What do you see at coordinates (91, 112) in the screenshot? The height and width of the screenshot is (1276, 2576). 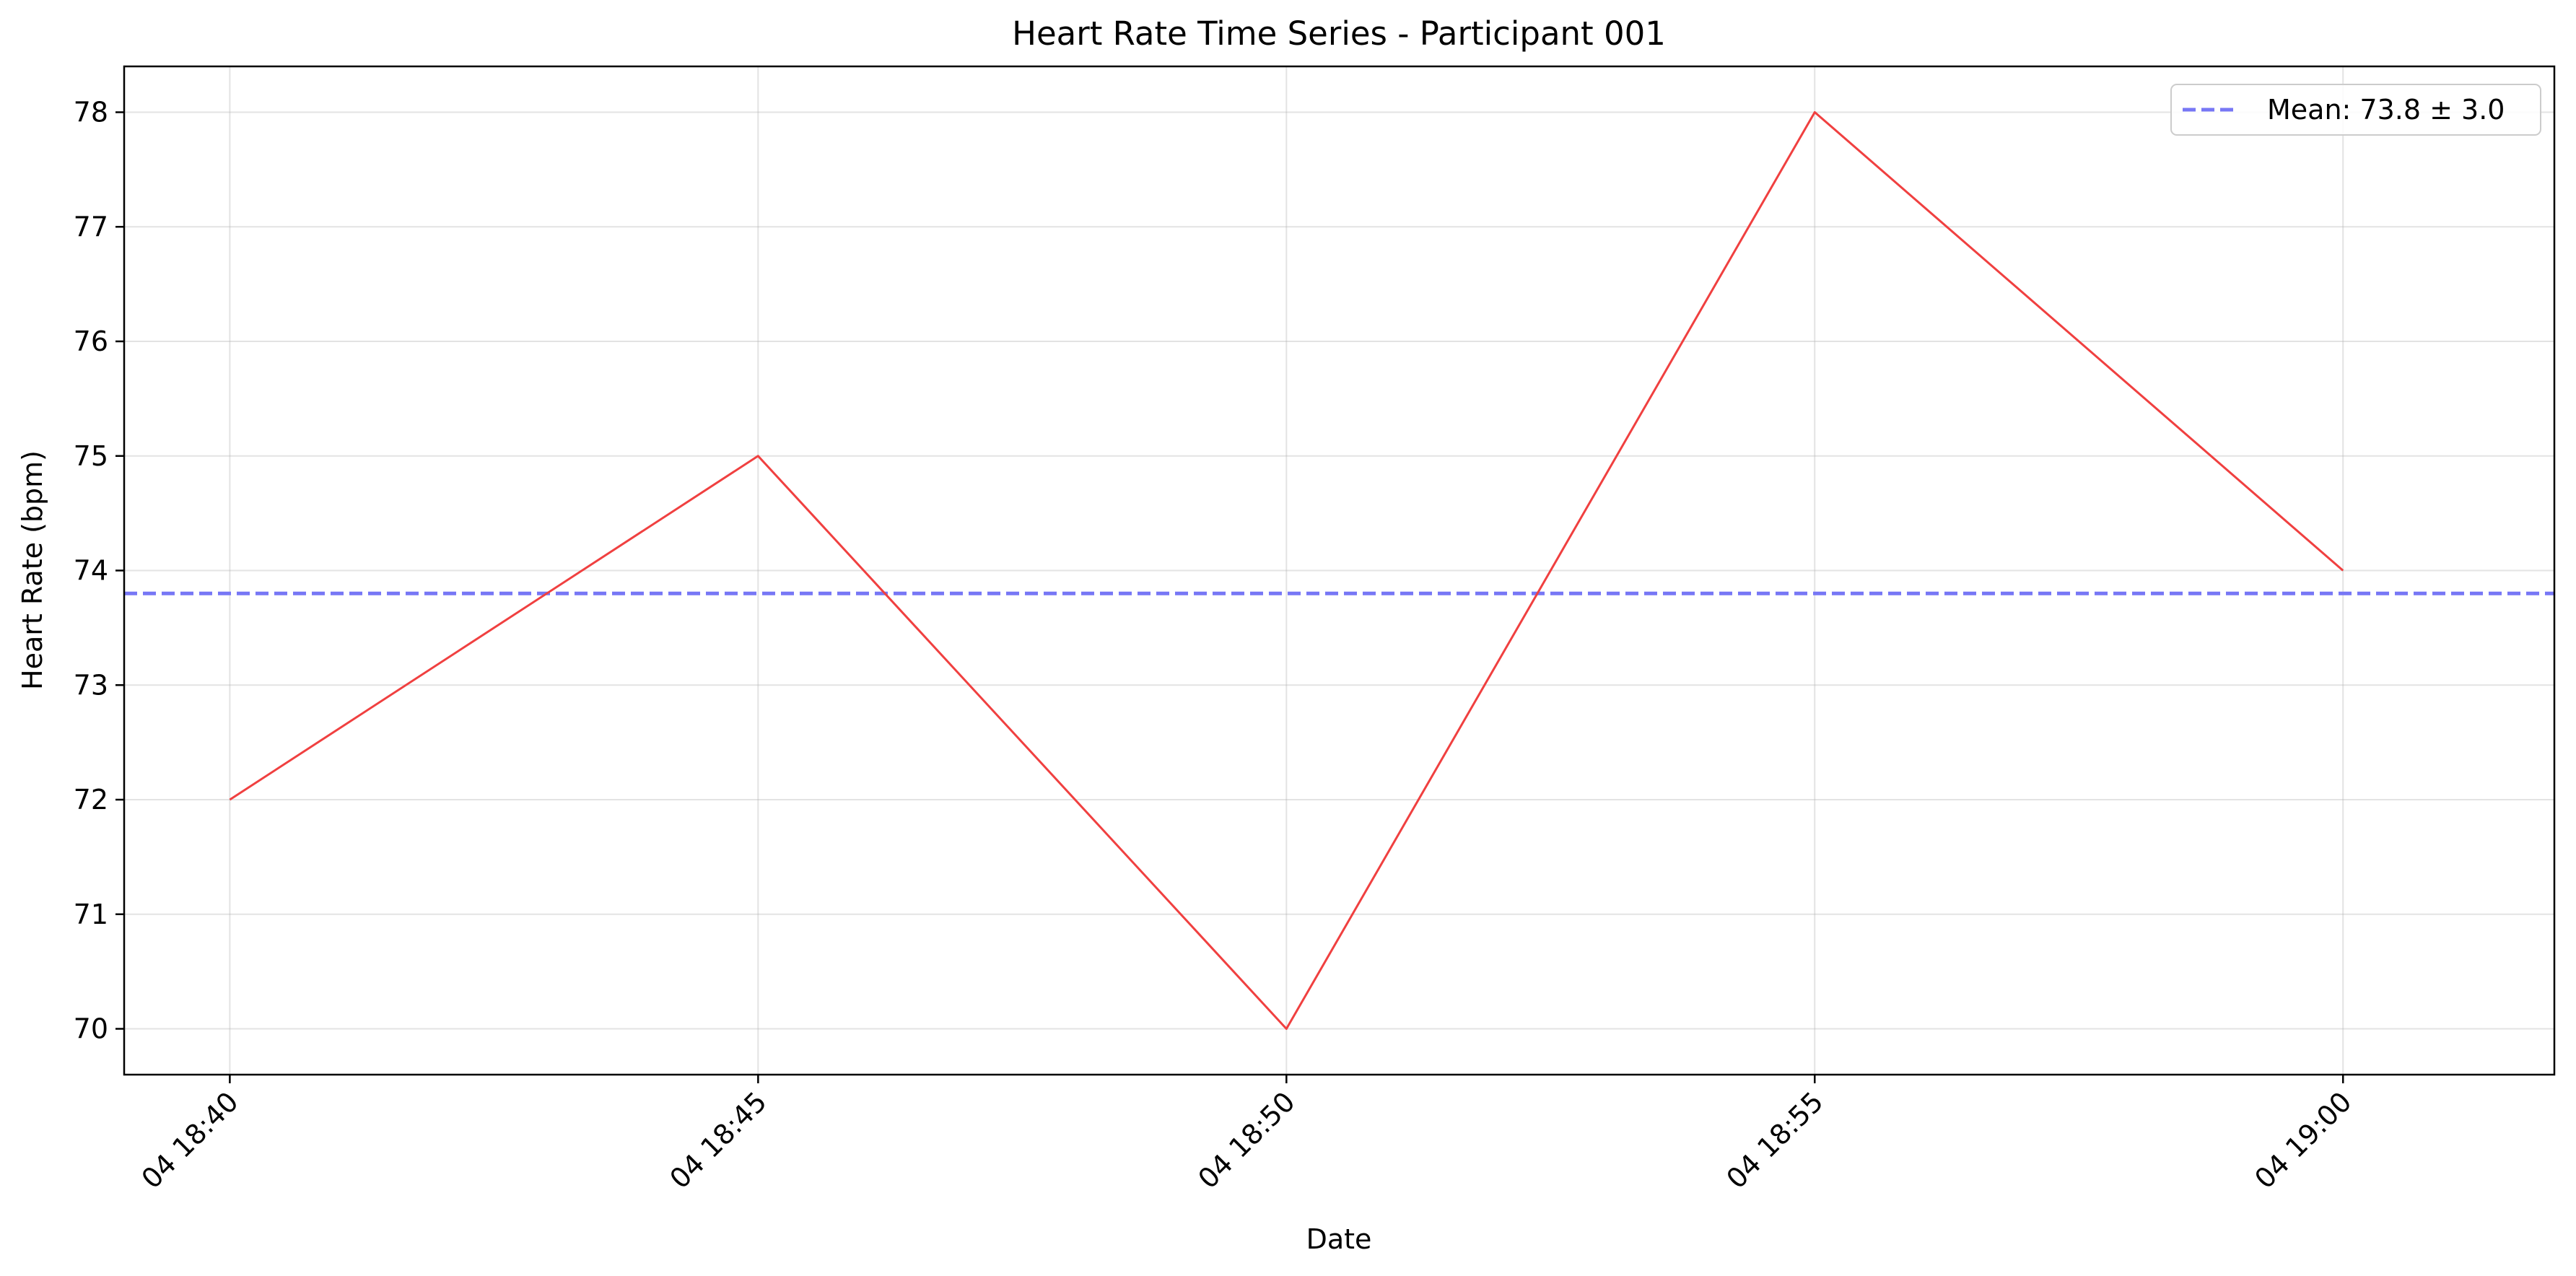 I see `y-tick-label: 78` at bounding box center [91, 112].